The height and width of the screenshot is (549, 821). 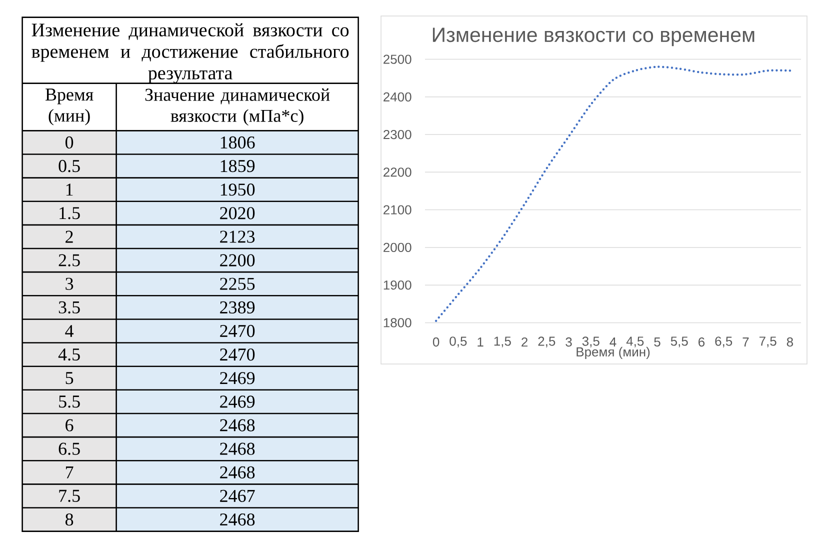 What do you see at coordinates (398, 285) in the screenshot?
I see `y-tick-label: 1900` at bounding box center [398, 285].